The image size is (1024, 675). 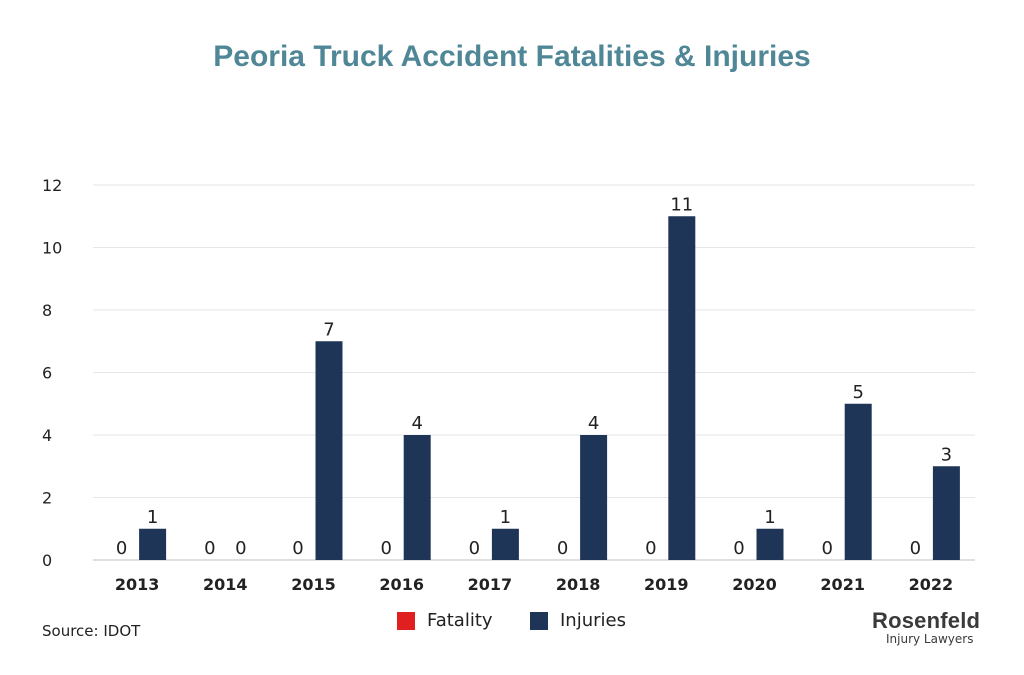 What do you see at coordinates (137, 584) in the screenshot?
I see `x-tick-label: 2013` at bounding box center [137, 584].